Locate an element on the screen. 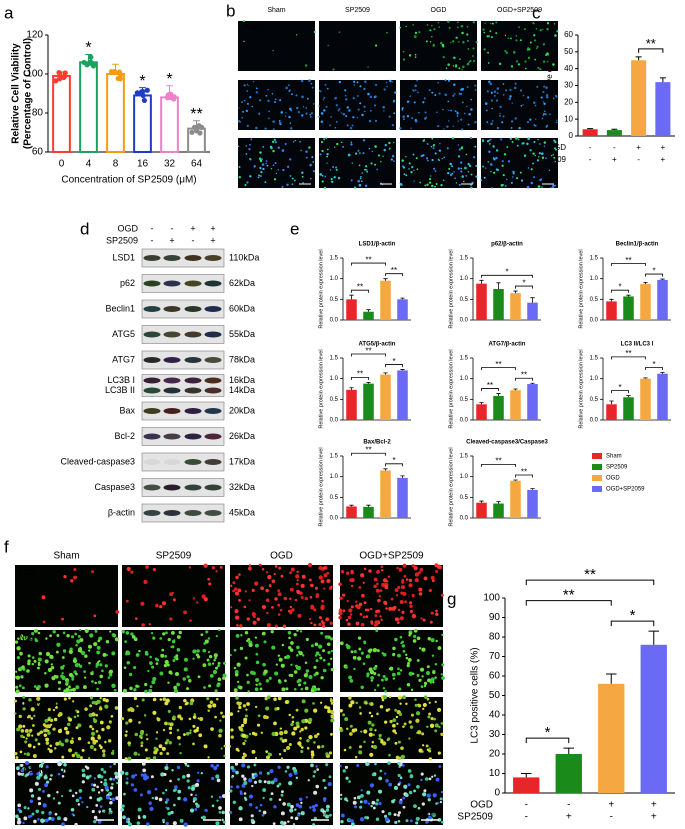 The width and height of the screenshot is (685, 829). dot is located at coordinates (90, 63).